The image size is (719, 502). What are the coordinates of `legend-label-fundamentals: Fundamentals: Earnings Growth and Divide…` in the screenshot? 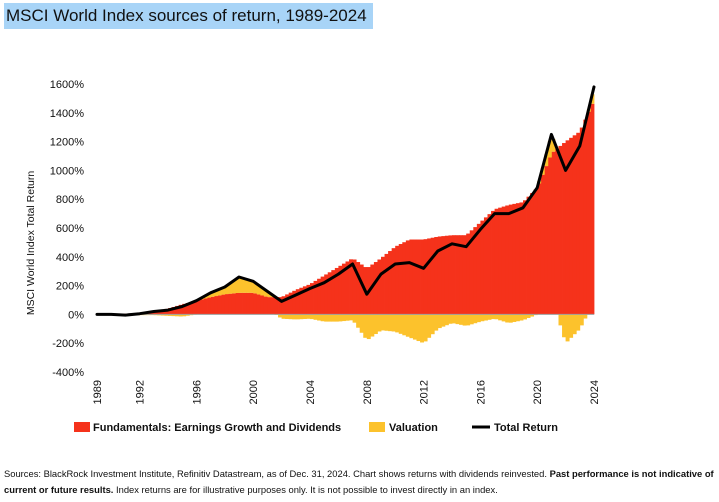 It's located at (217, 428).